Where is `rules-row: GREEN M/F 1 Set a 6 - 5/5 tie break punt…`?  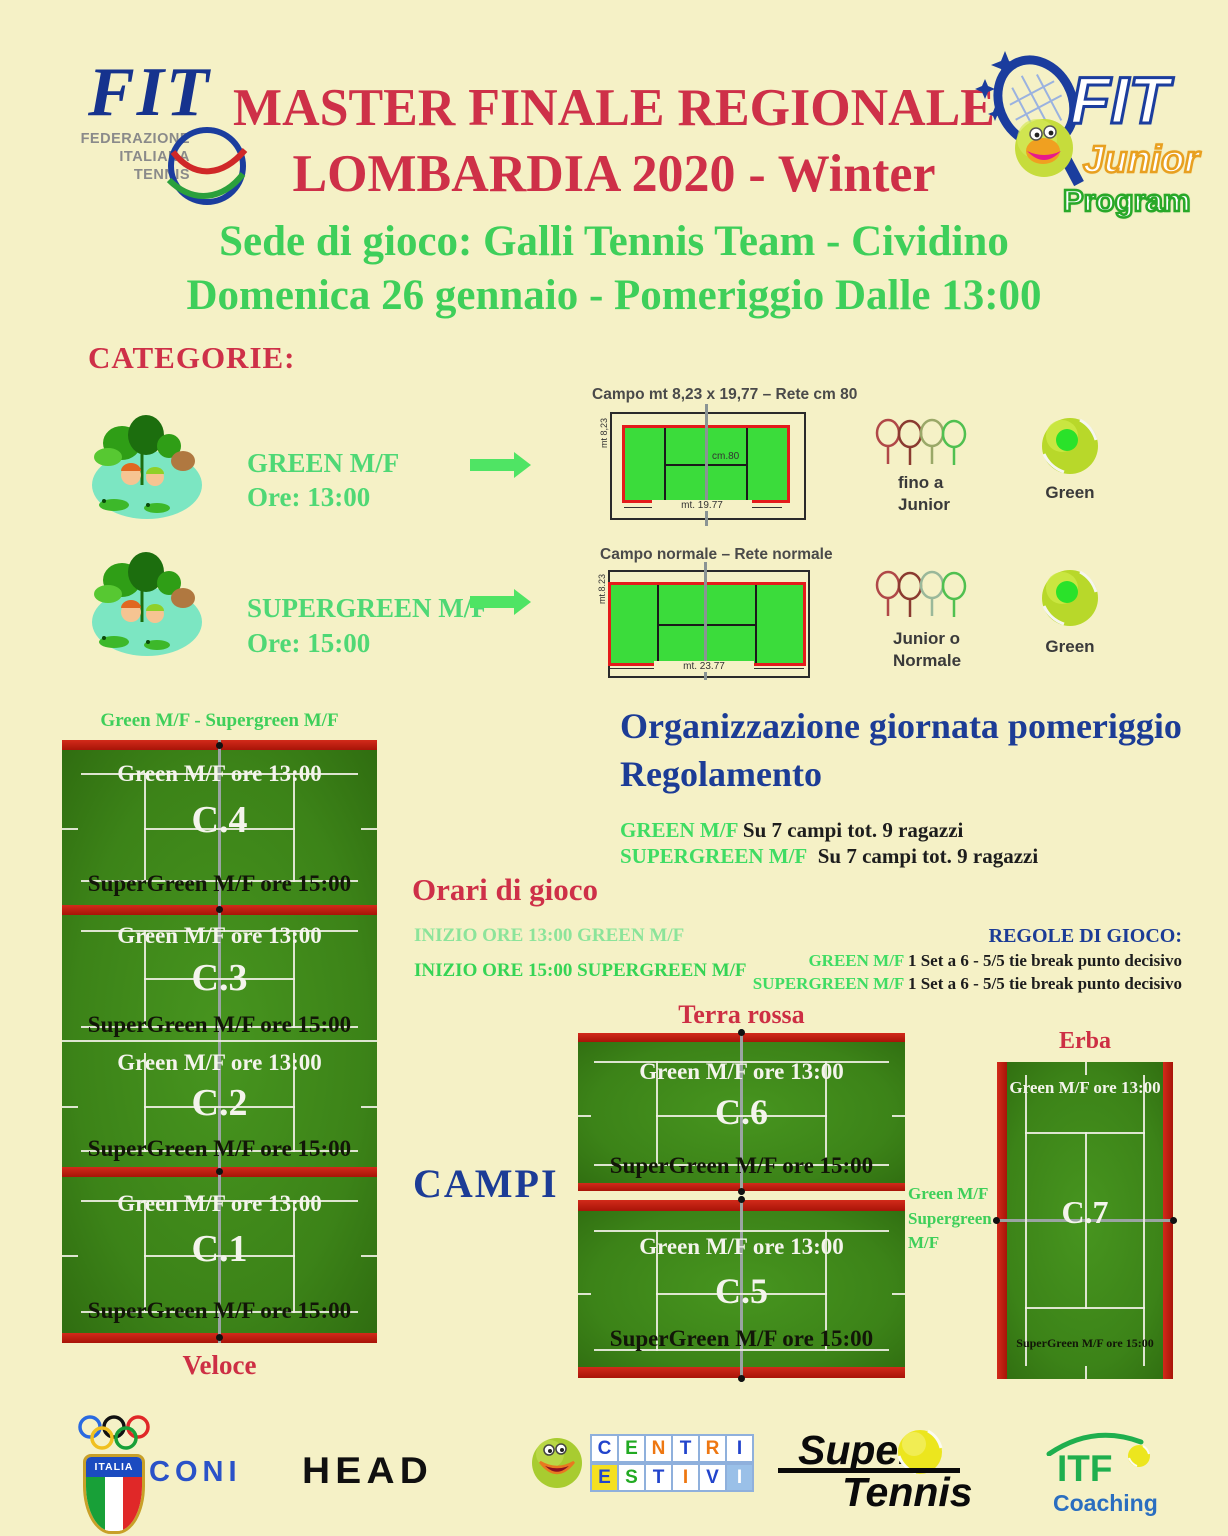
rules-row: GREEN M/F 1 Set a 6 - 5/5 tie break punt… is located at coordinates (941, 961).